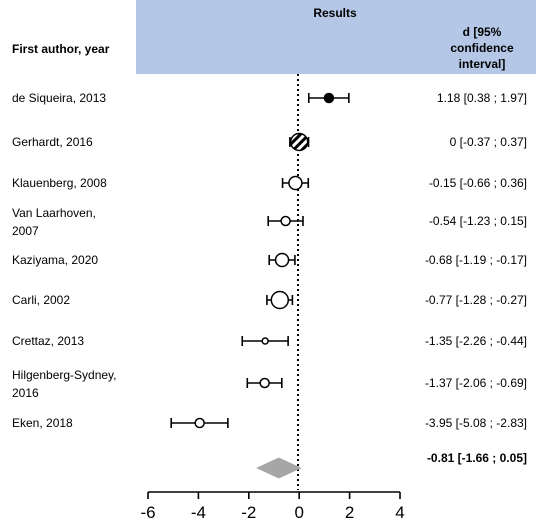  Describe the element at coordinates (336, 37) in the screenshot. I see `header-band` at that location.